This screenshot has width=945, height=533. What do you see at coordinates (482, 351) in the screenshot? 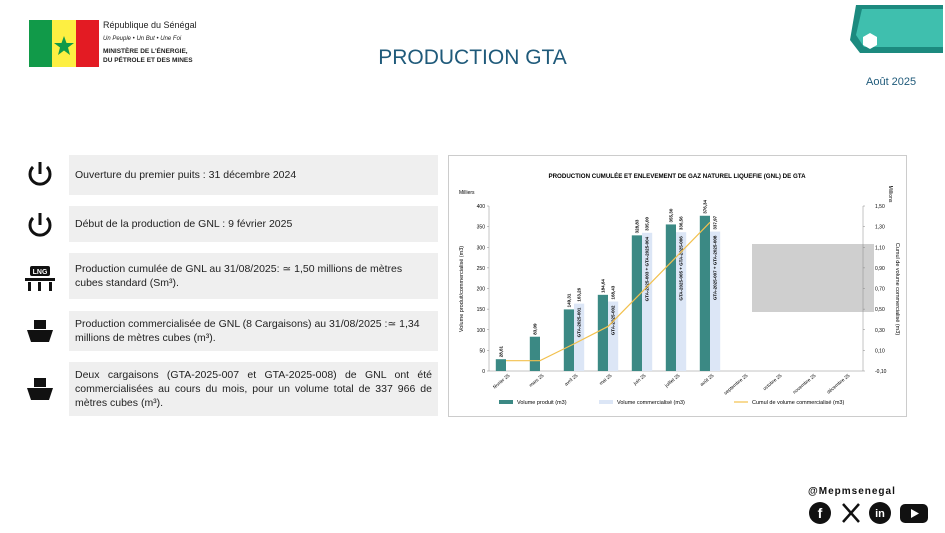
I see `y-tick-label: 50` at bounding box center [482, 351].